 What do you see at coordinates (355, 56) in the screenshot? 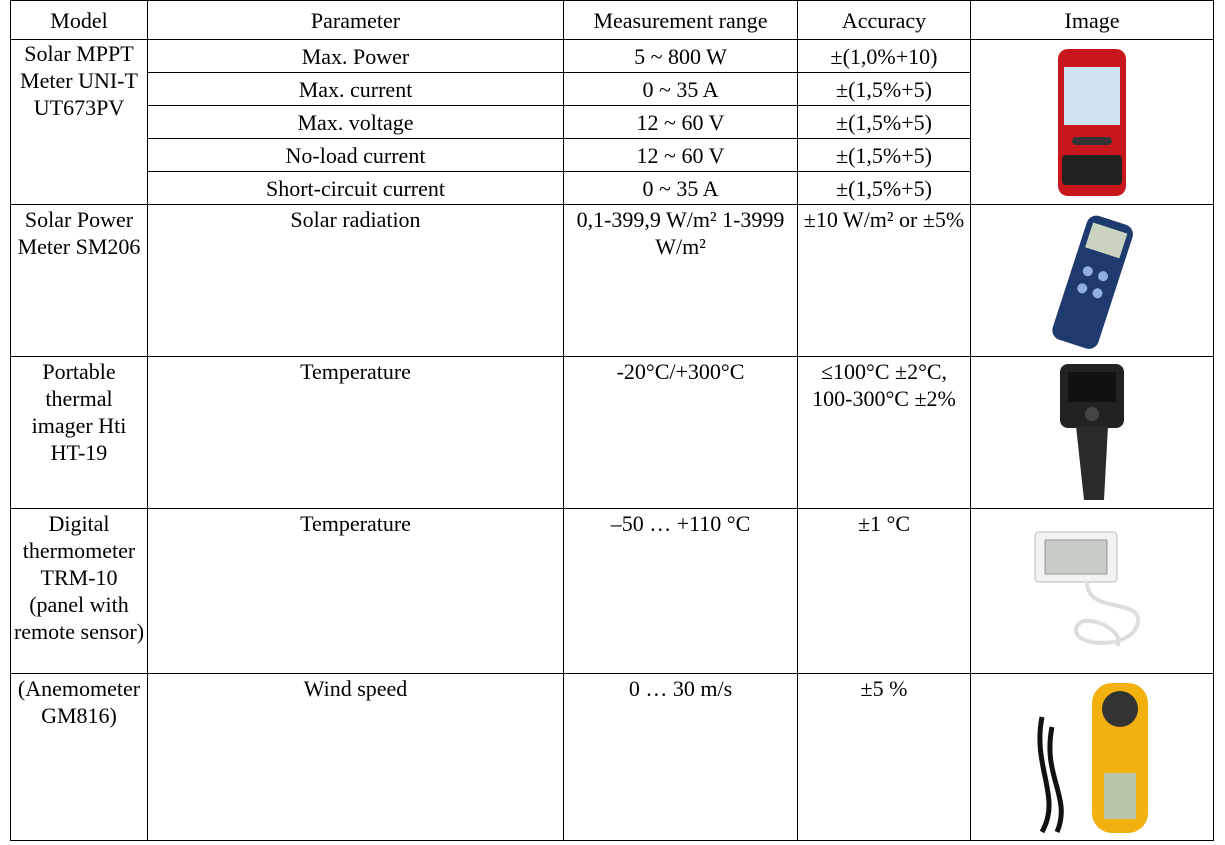
I see `parameter: Max. Power` at bounding box center [355, 56].